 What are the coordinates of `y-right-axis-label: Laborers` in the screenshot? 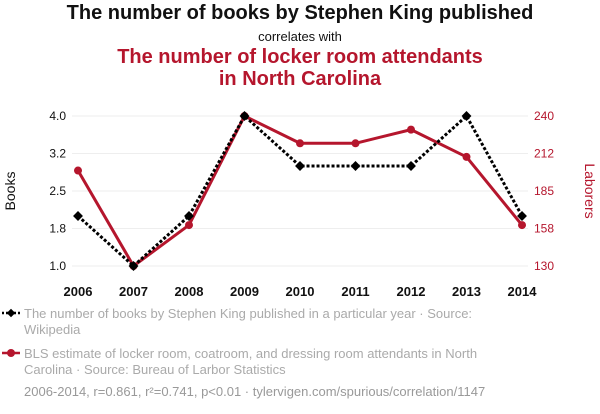 It's located at (590, 190).